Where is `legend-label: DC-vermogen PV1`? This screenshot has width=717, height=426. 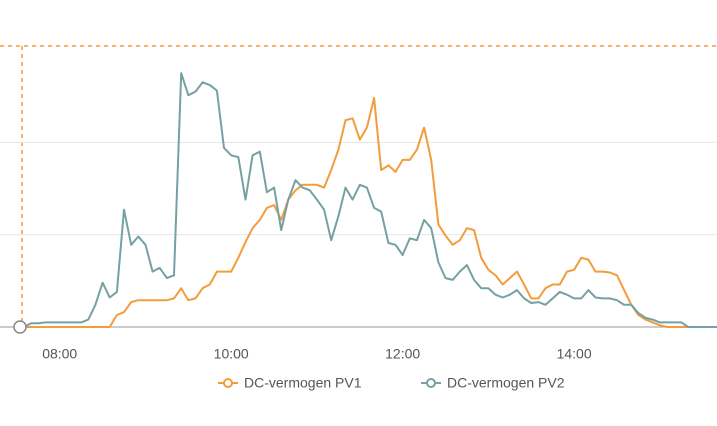 legend-label: DC-vermogen PV1 is located at coordinates (303, 383).